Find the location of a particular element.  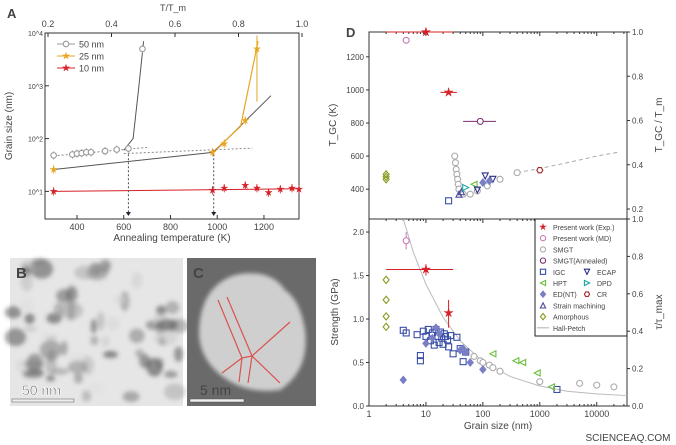

right-axis-label-bottom: τ/τ_max is located at coordinates (659, 311).